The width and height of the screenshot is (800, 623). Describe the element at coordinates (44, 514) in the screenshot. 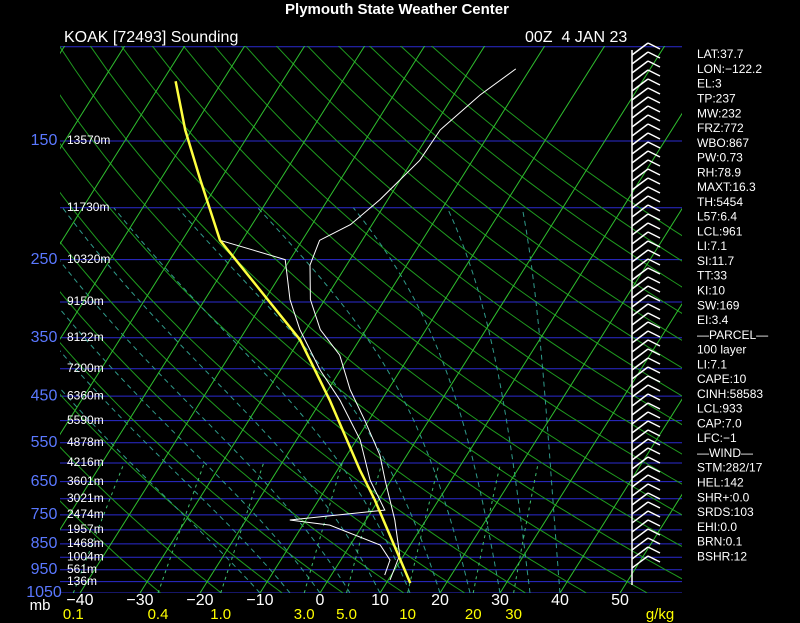

I see `pressure-label: 750` at that location.